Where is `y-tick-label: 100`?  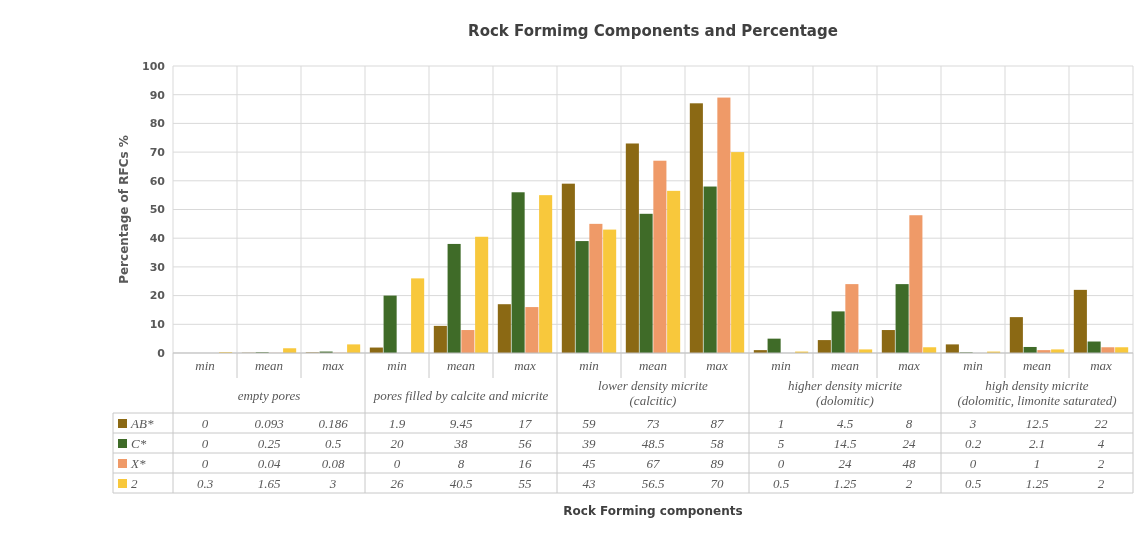 y-tick-label: 100 is located at coordinates (154, 66).